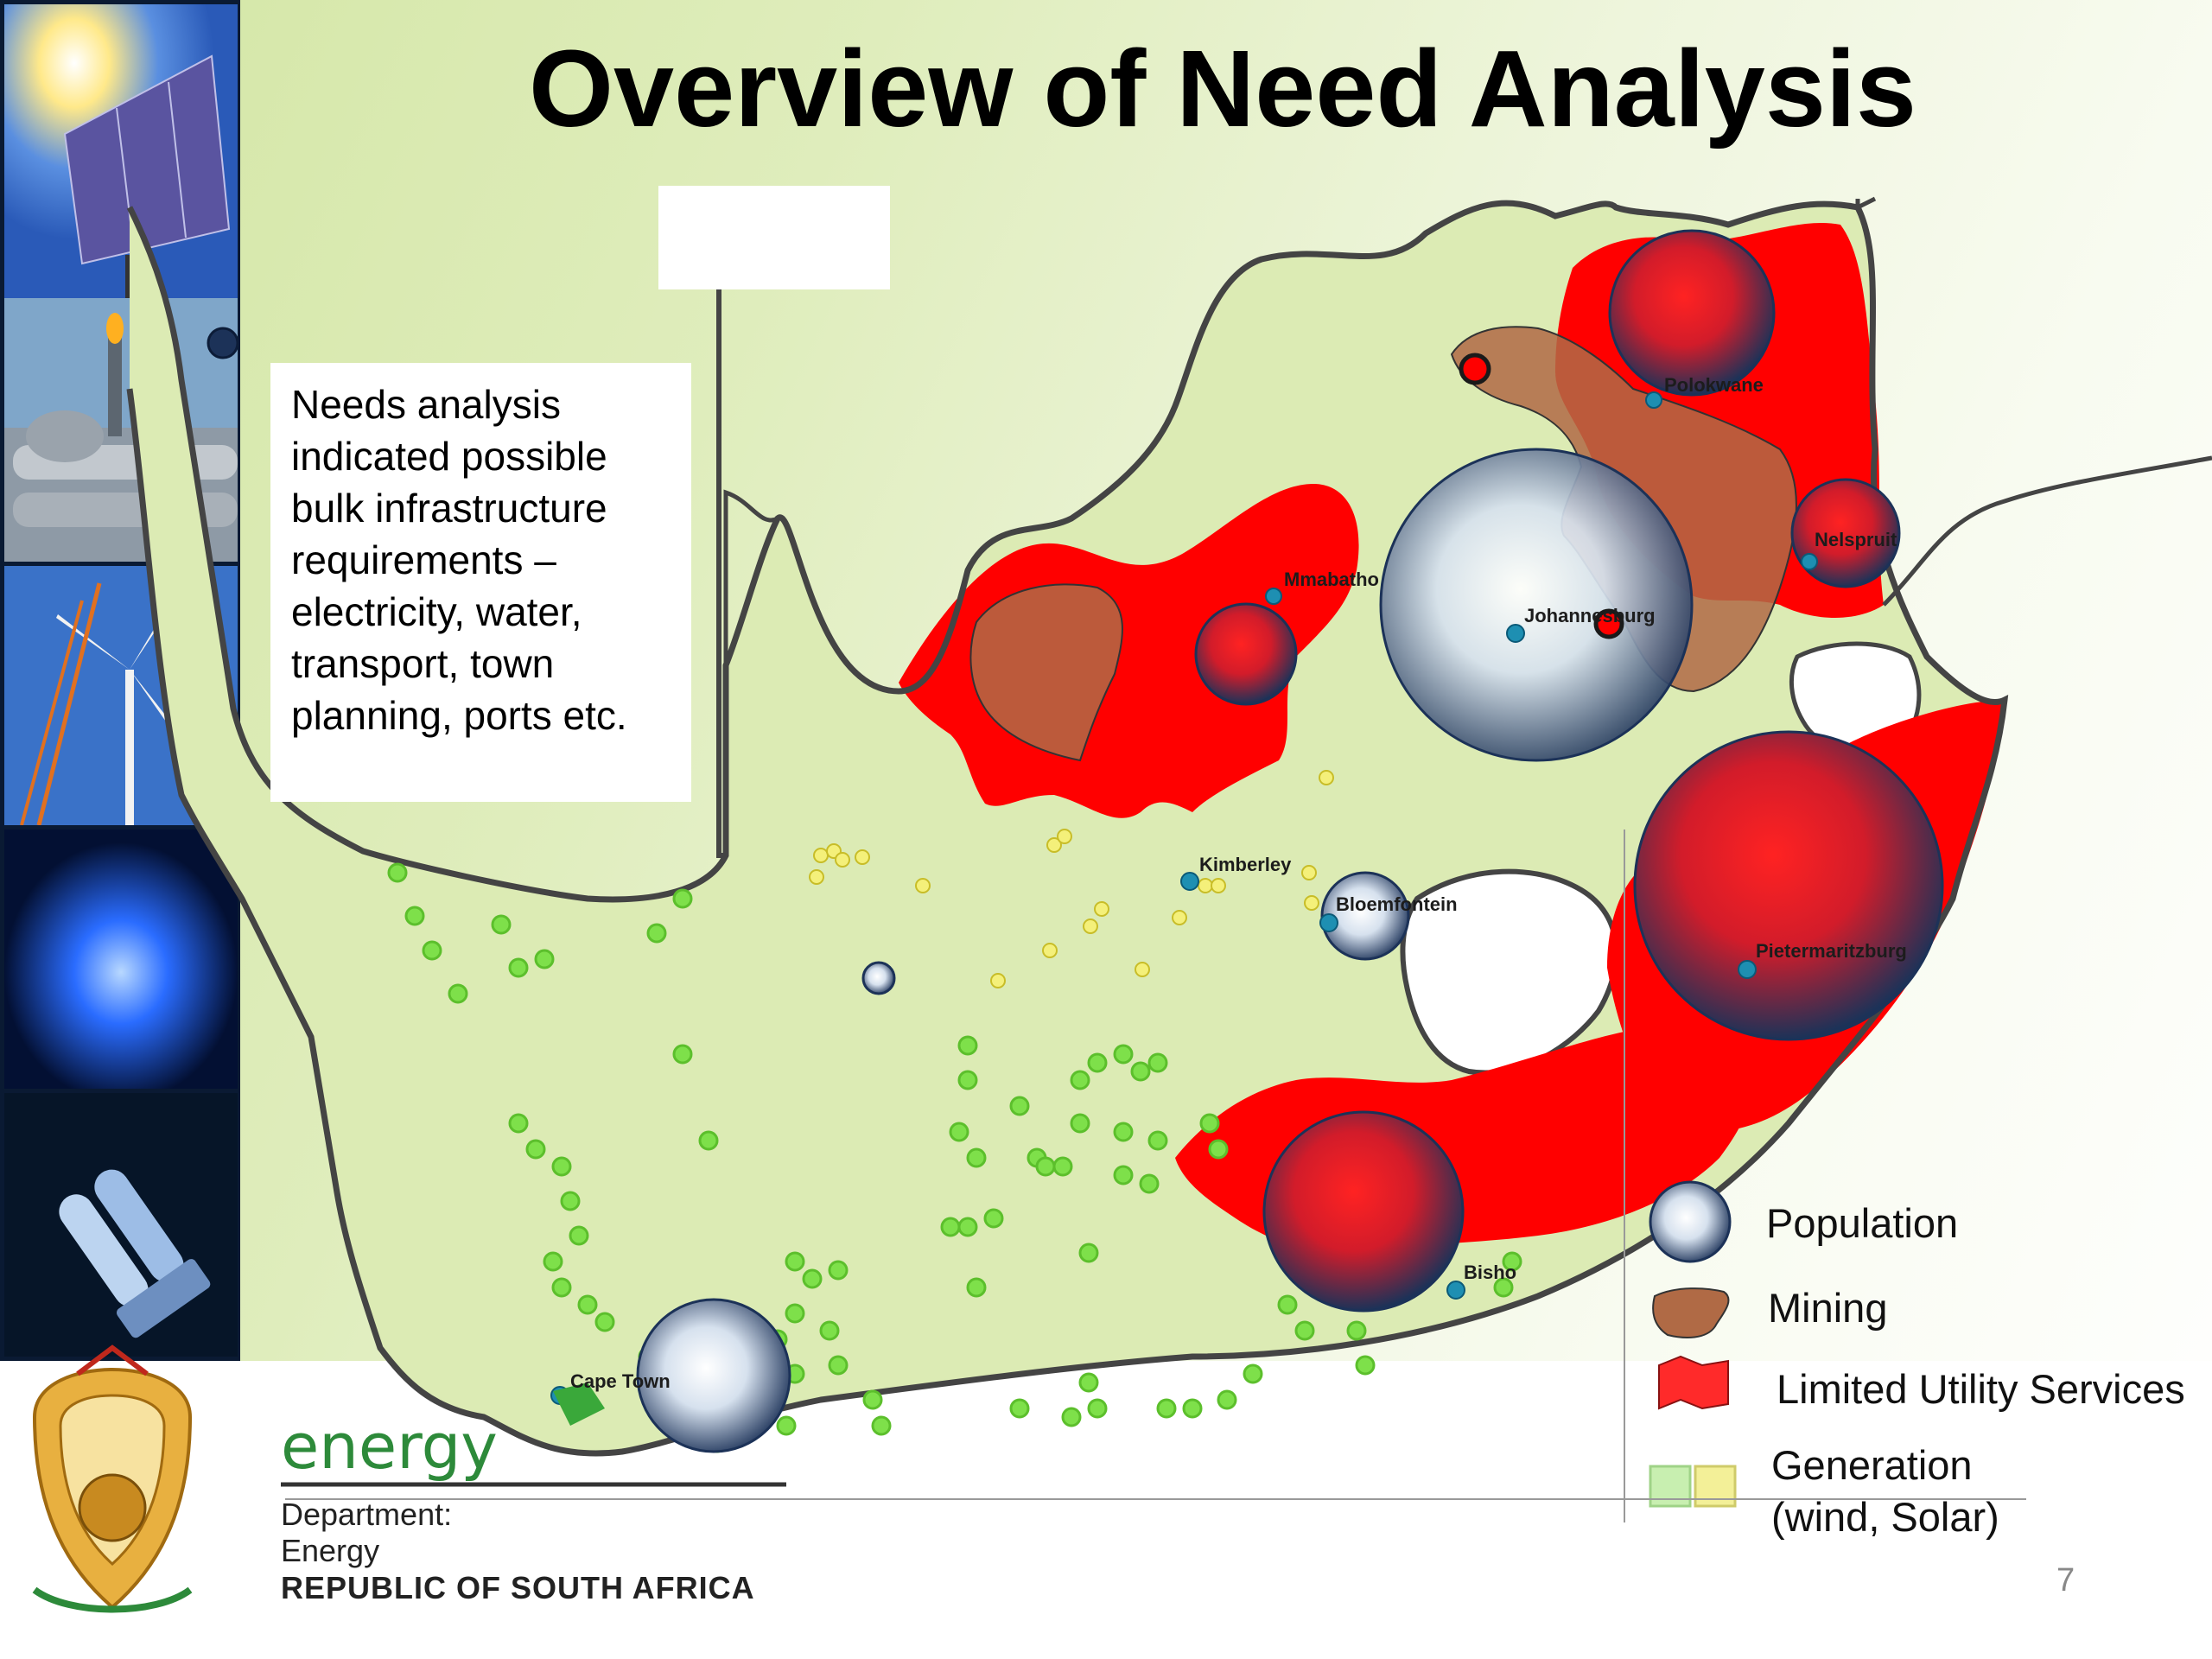 The height and width of the screenshot is (1659, 2212). What do you see at coordinates (1693, 1382) in the screenshot?
I see `legend-limited-utility-icon` at bounding box center [1693, 1382].